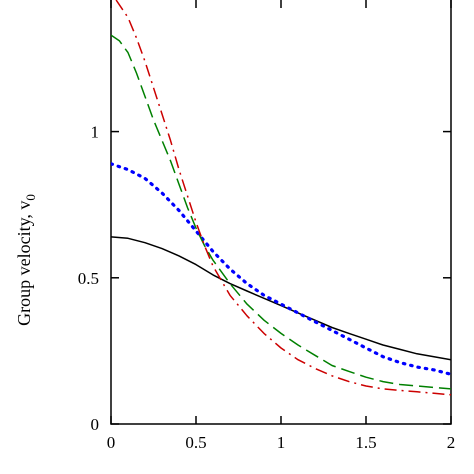 The image size is (474, 474). Describe the element at coordinates (281, 442) in the screenshot. I see `x-tick-label: 1` at that location.